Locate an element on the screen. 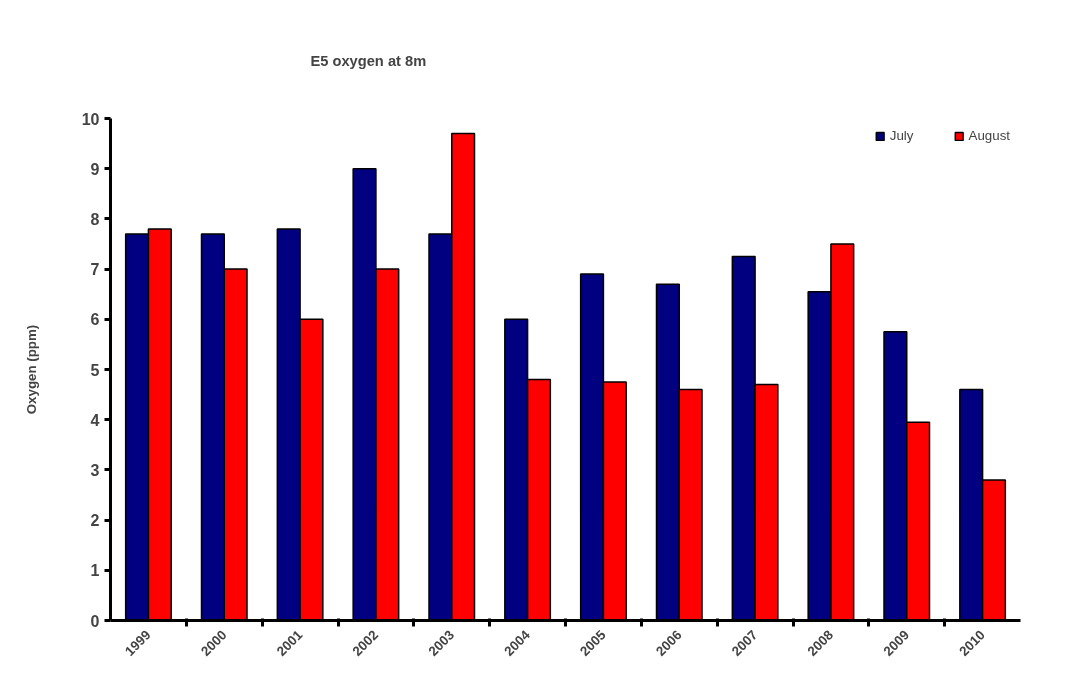  y-tick-label: 6 is located at coordinates (95, 320).